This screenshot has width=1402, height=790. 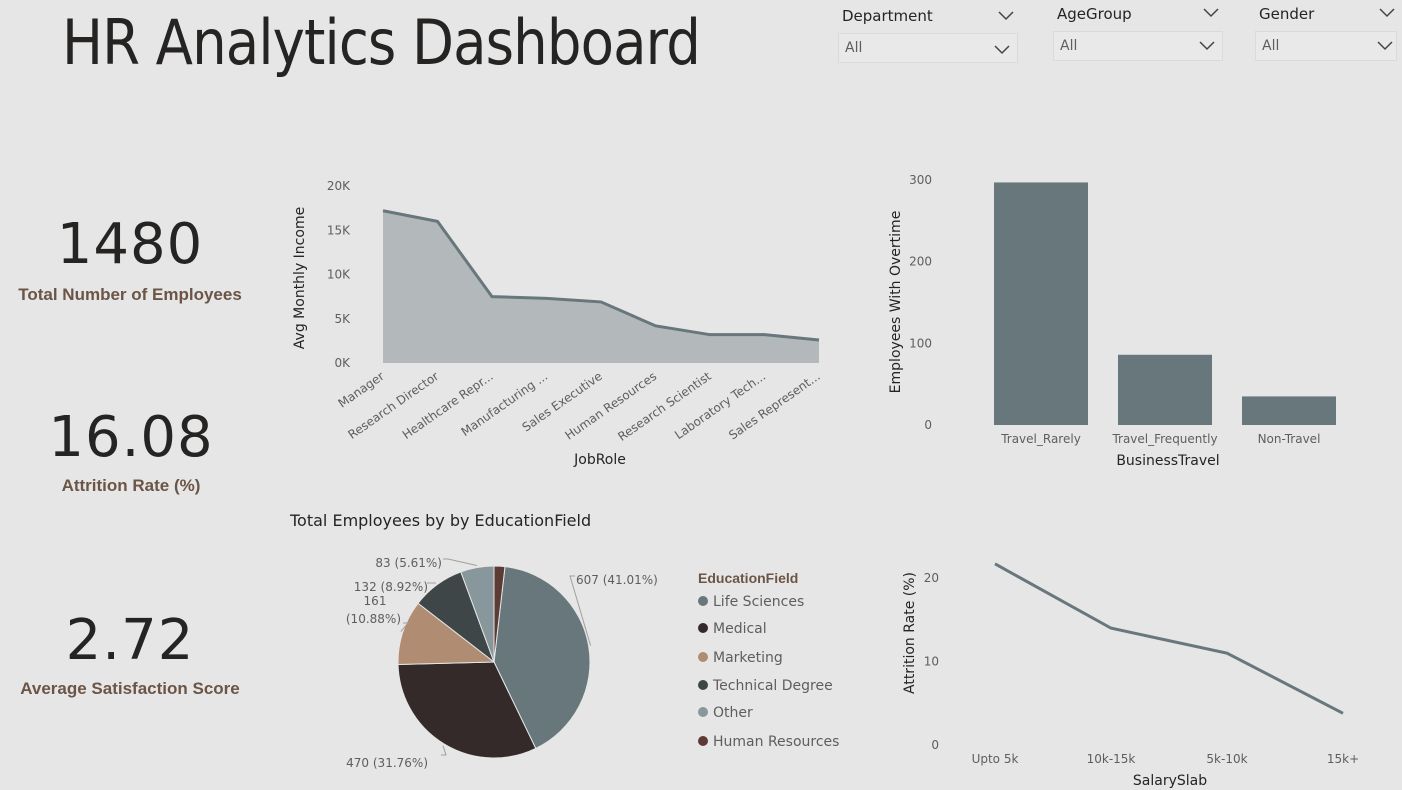 What do you see at coordinates (1111, 759) in the screenshot?
I see `line-x-tick: 10k-15k` at bounding box center [1111, 759].